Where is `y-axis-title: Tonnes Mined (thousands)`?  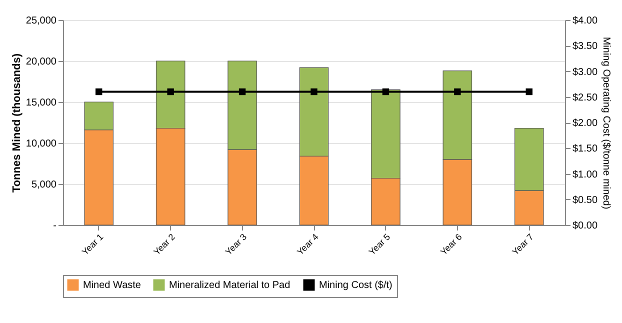 y-axis-title: Tonnes Mined (thousands) is located at coordinates (16, 123).